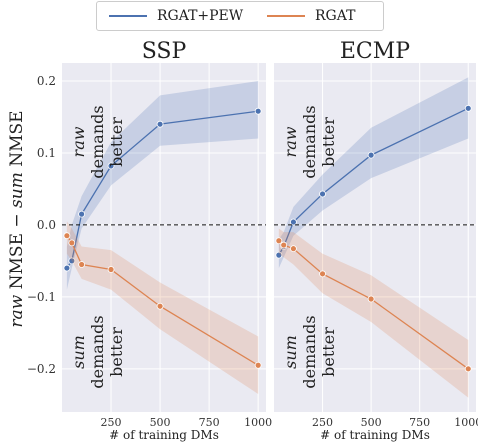  Describe the element at coordinates (375, 51) in the screenshot. I see `panel-title: ECMP` at that location.